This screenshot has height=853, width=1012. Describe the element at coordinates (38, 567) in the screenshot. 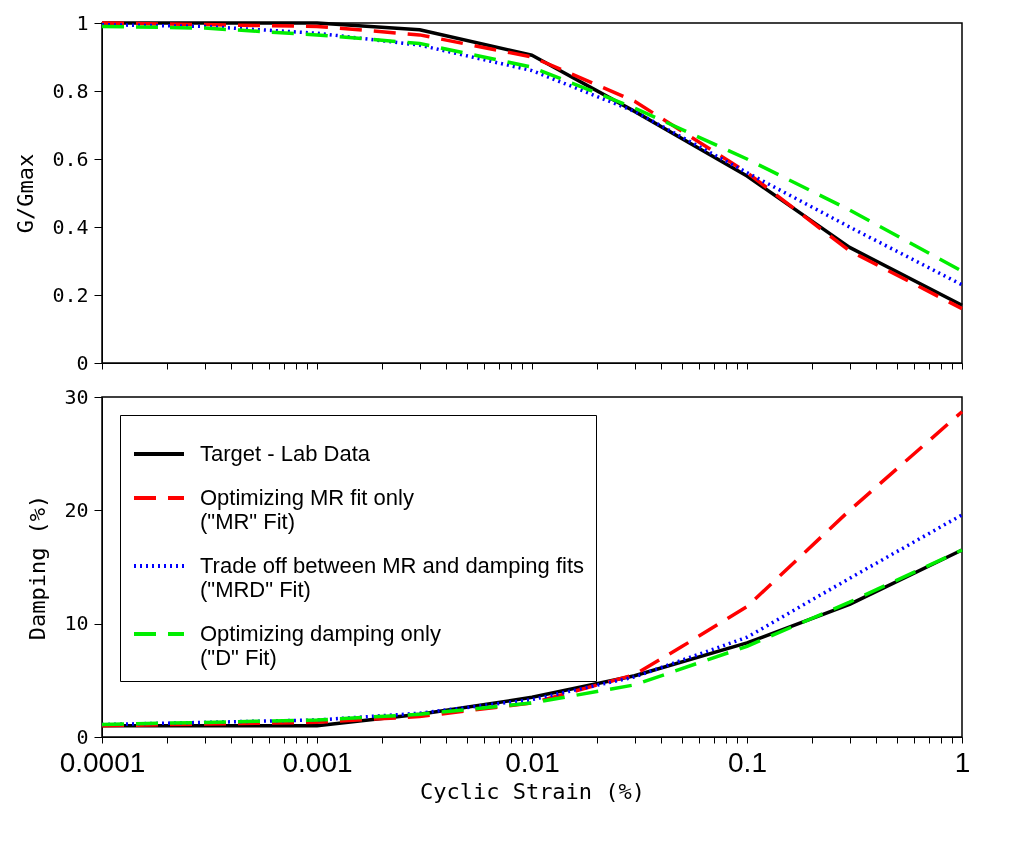

I see `y-axis-title: Damping (%)` at that location.